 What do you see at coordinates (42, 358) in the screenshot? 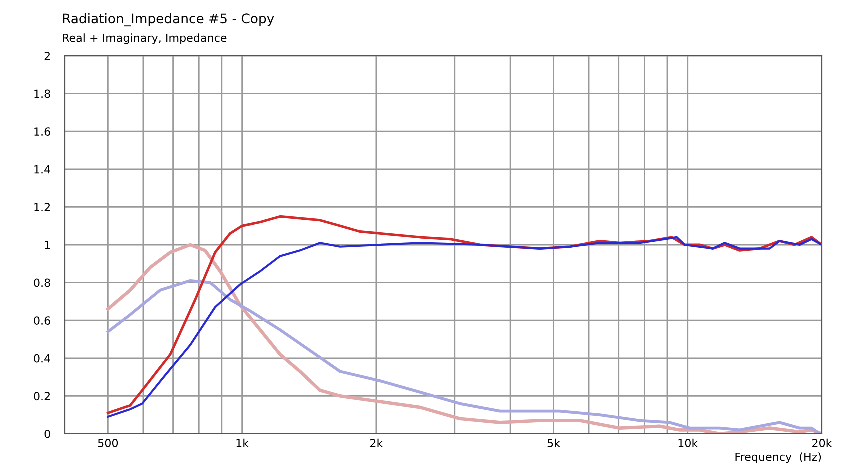
I see `y-tick-label: 0.4` at bounding box center [42, 358].